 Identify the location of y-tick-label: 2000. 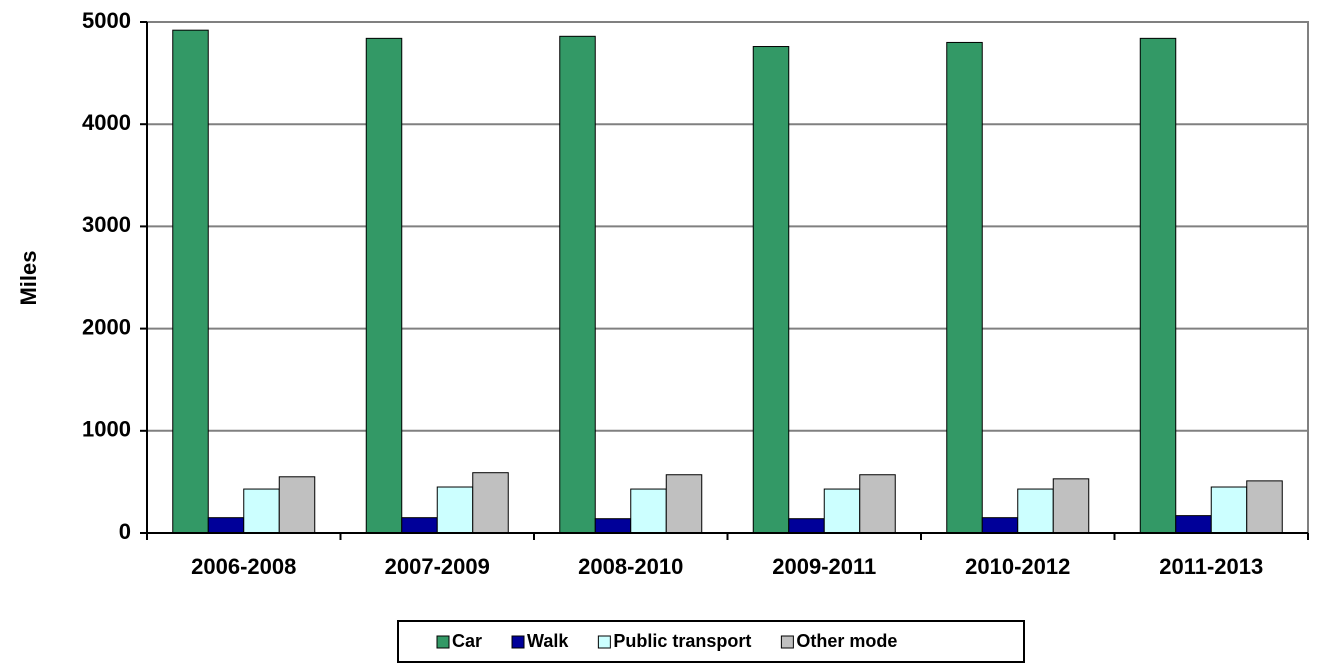
(106, 326).